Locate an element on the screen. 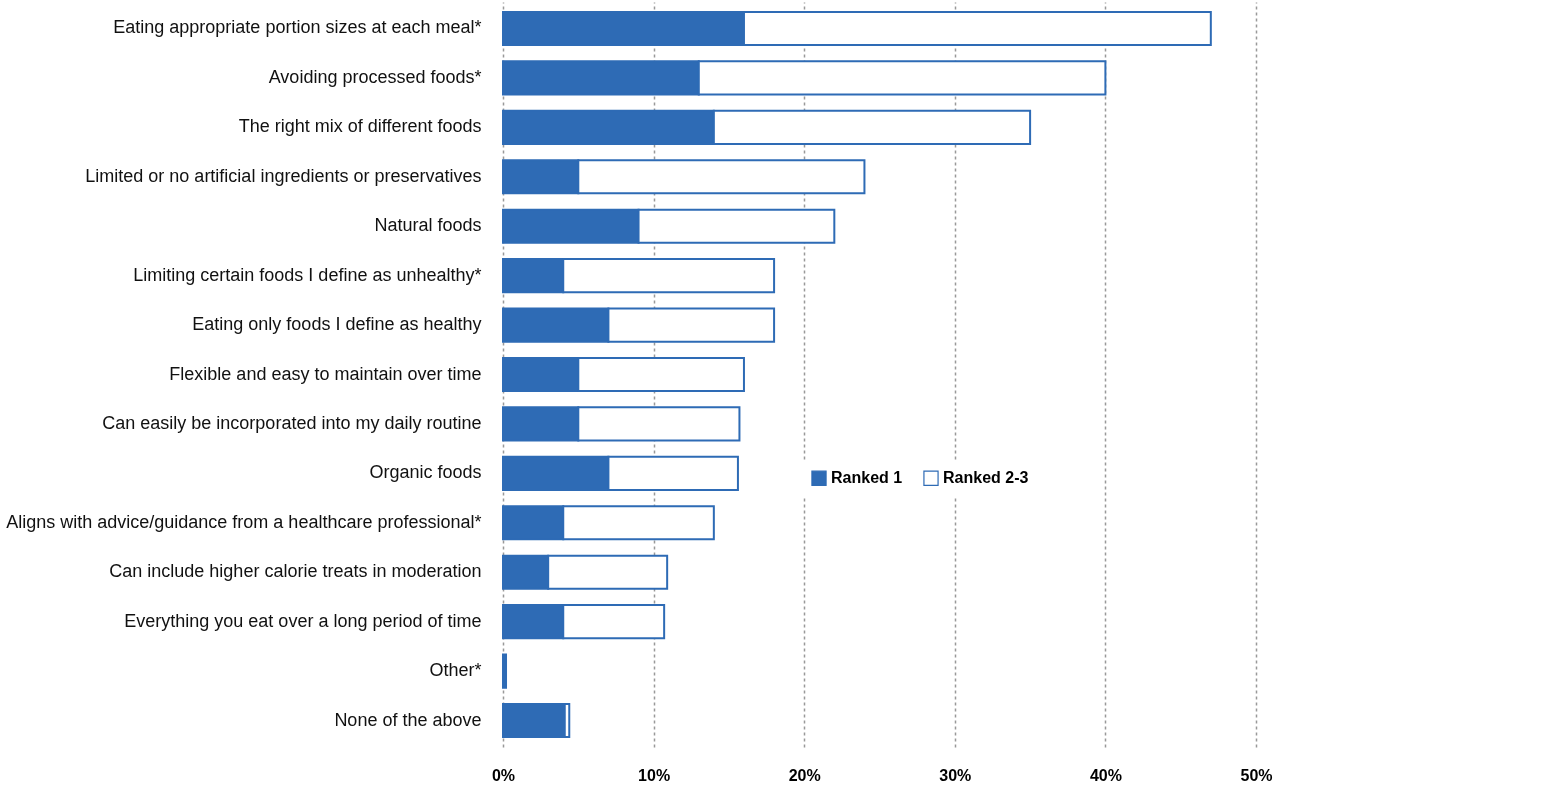  y-tick-label: Eating appropriate portion sizes at each meal* is located at coordinates (297, 27).